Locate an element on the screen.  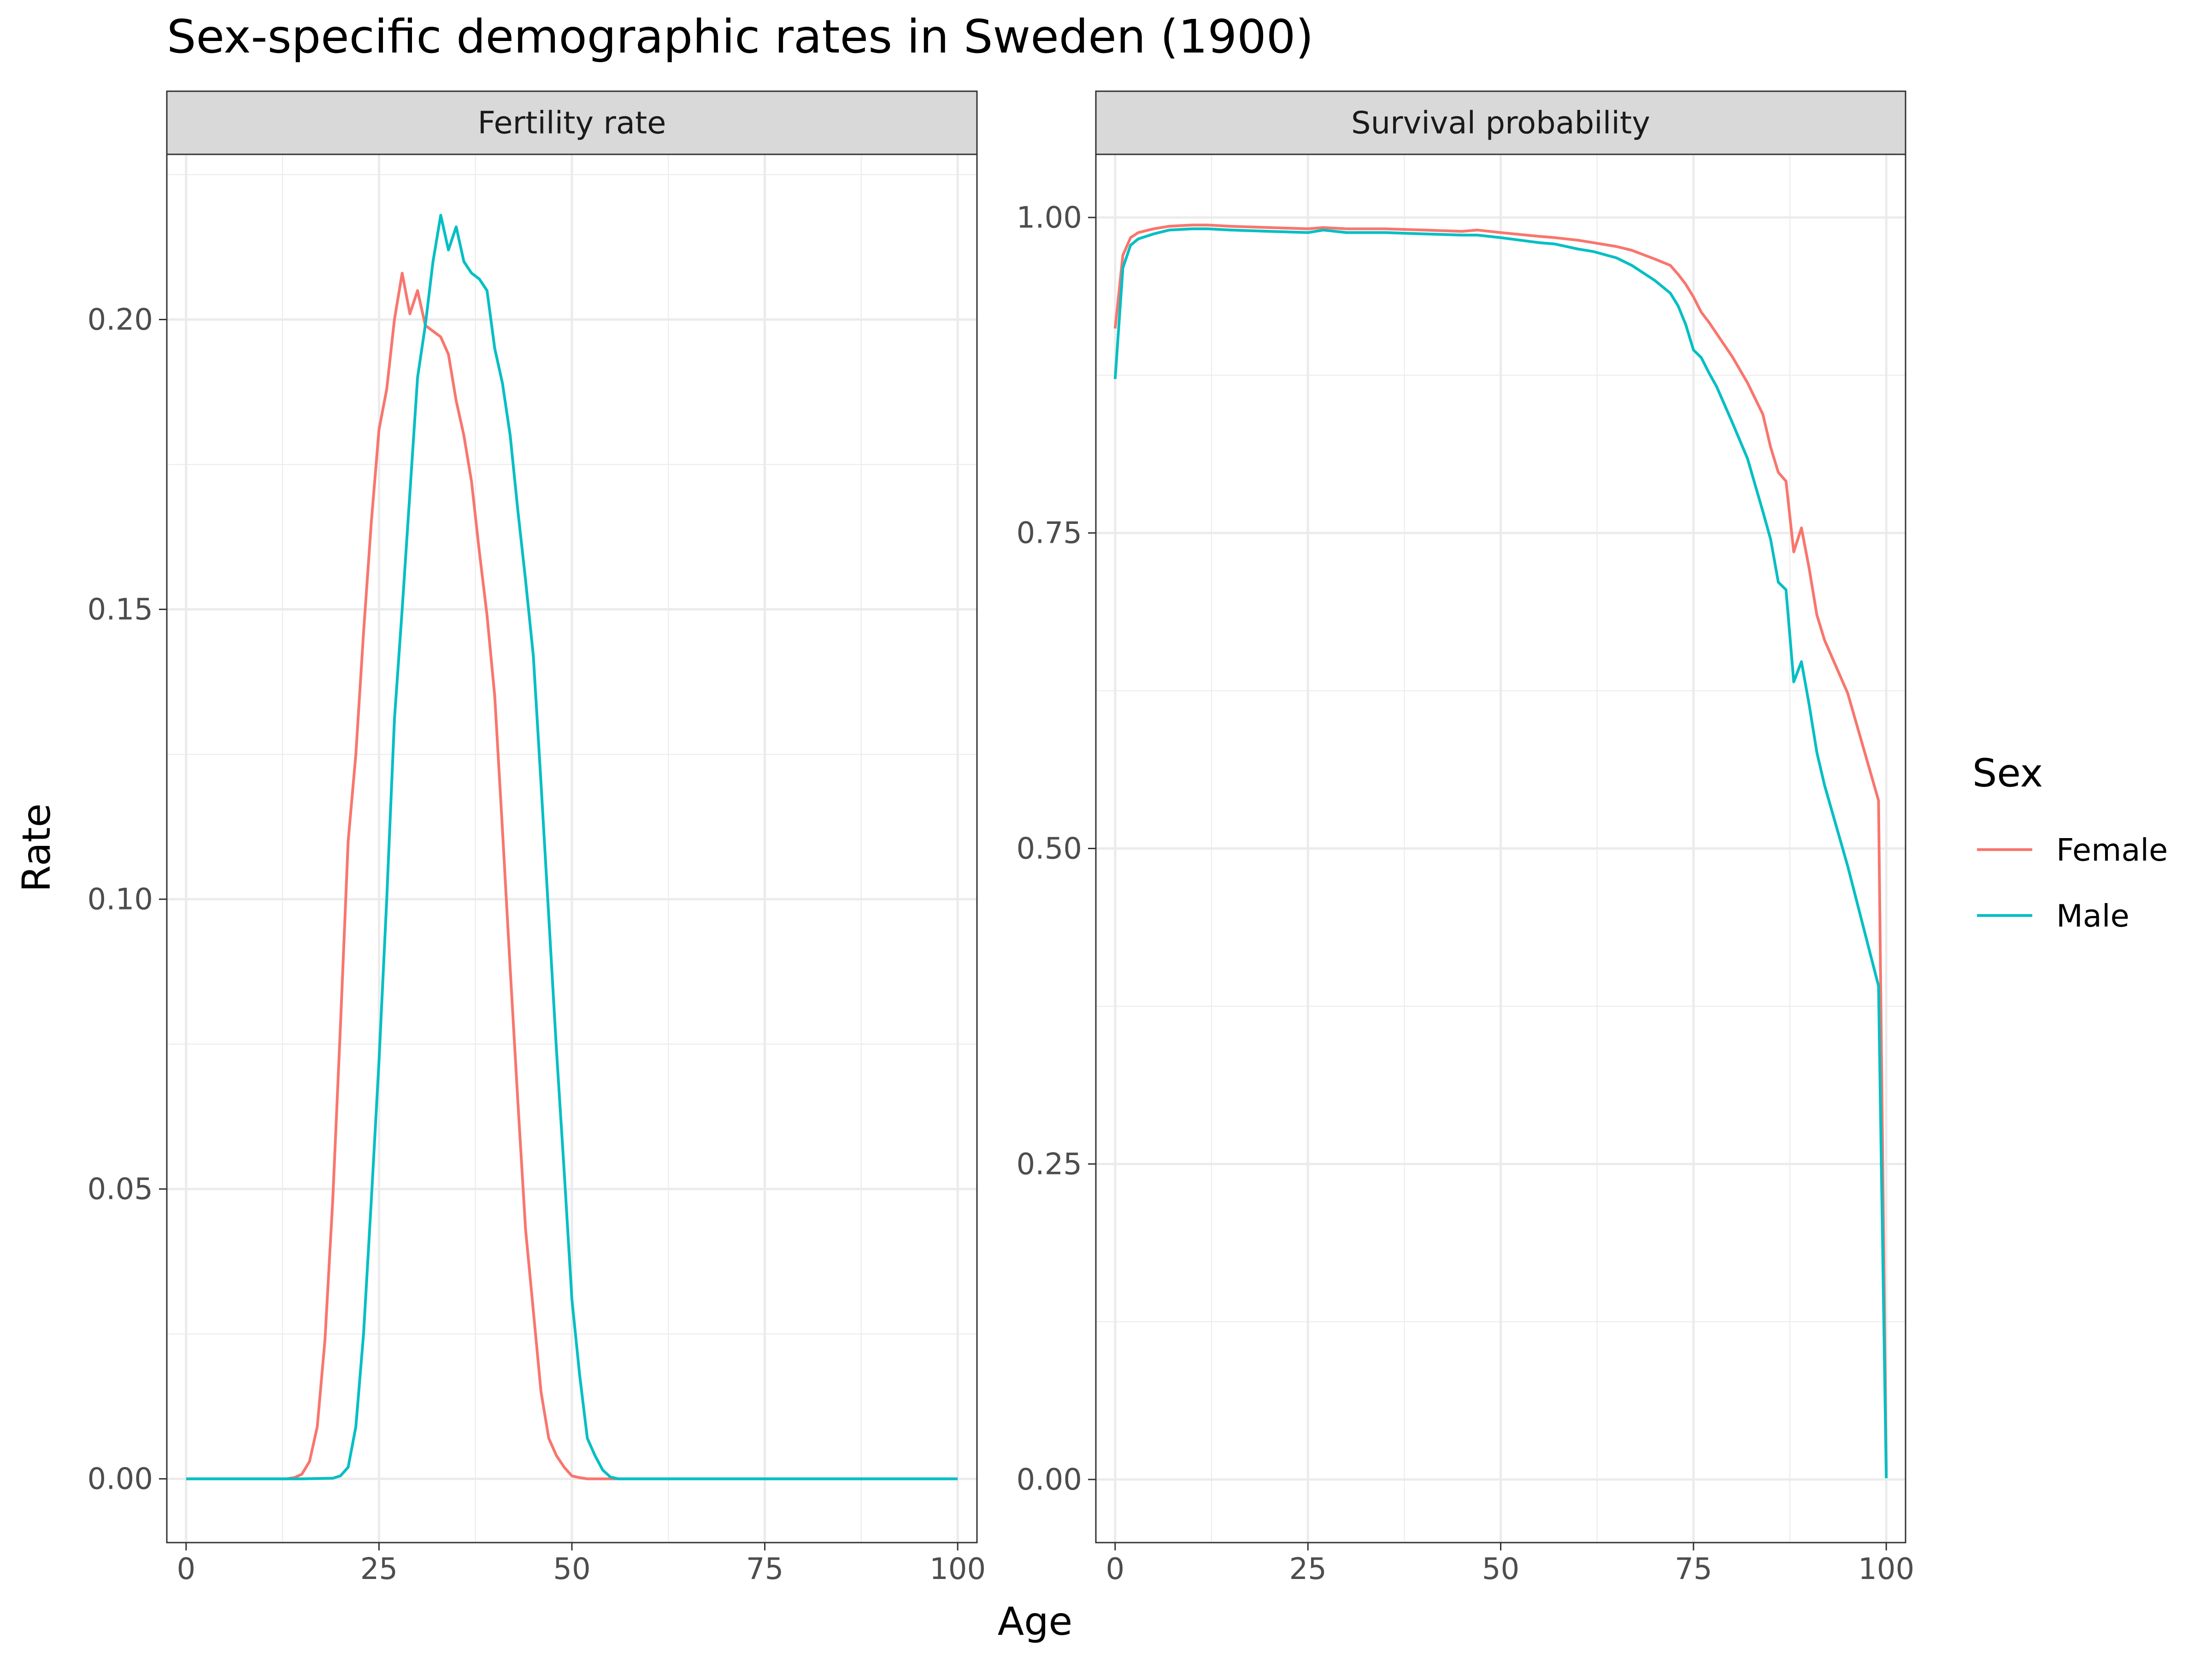
legend-title: Sex is located at coordinates (2007, 773).